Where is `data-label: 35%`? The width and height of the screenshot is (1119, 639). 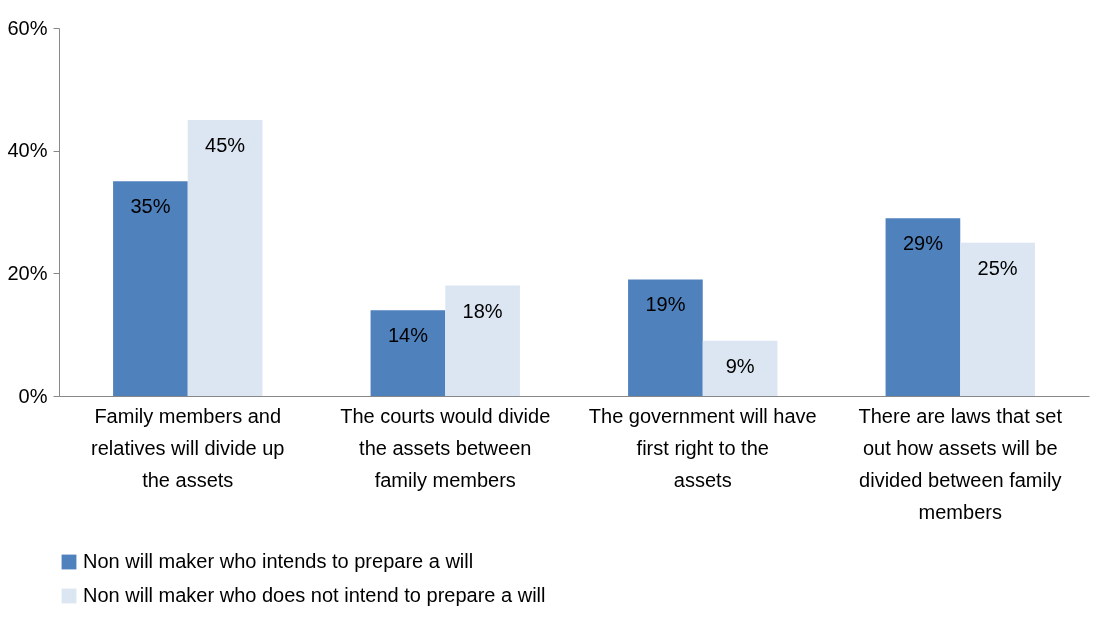
data-label: 35% is located at coordinates (150, 206).